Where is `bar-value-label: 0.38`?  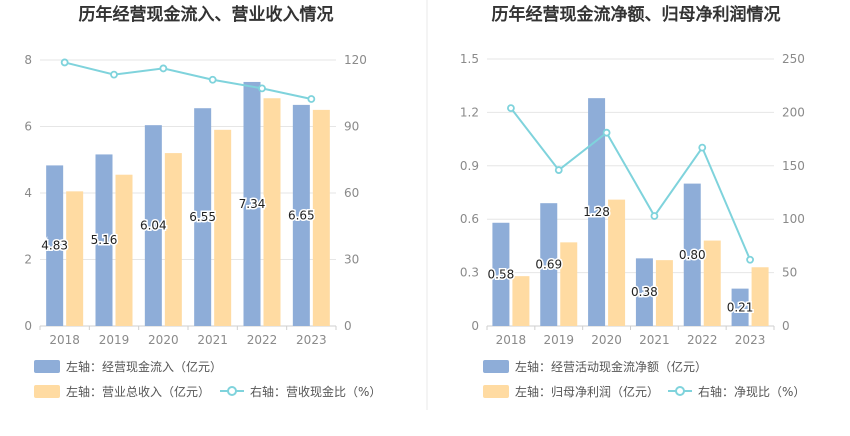
bar-value-label: 0.38 is located at coordinates (644, 292).